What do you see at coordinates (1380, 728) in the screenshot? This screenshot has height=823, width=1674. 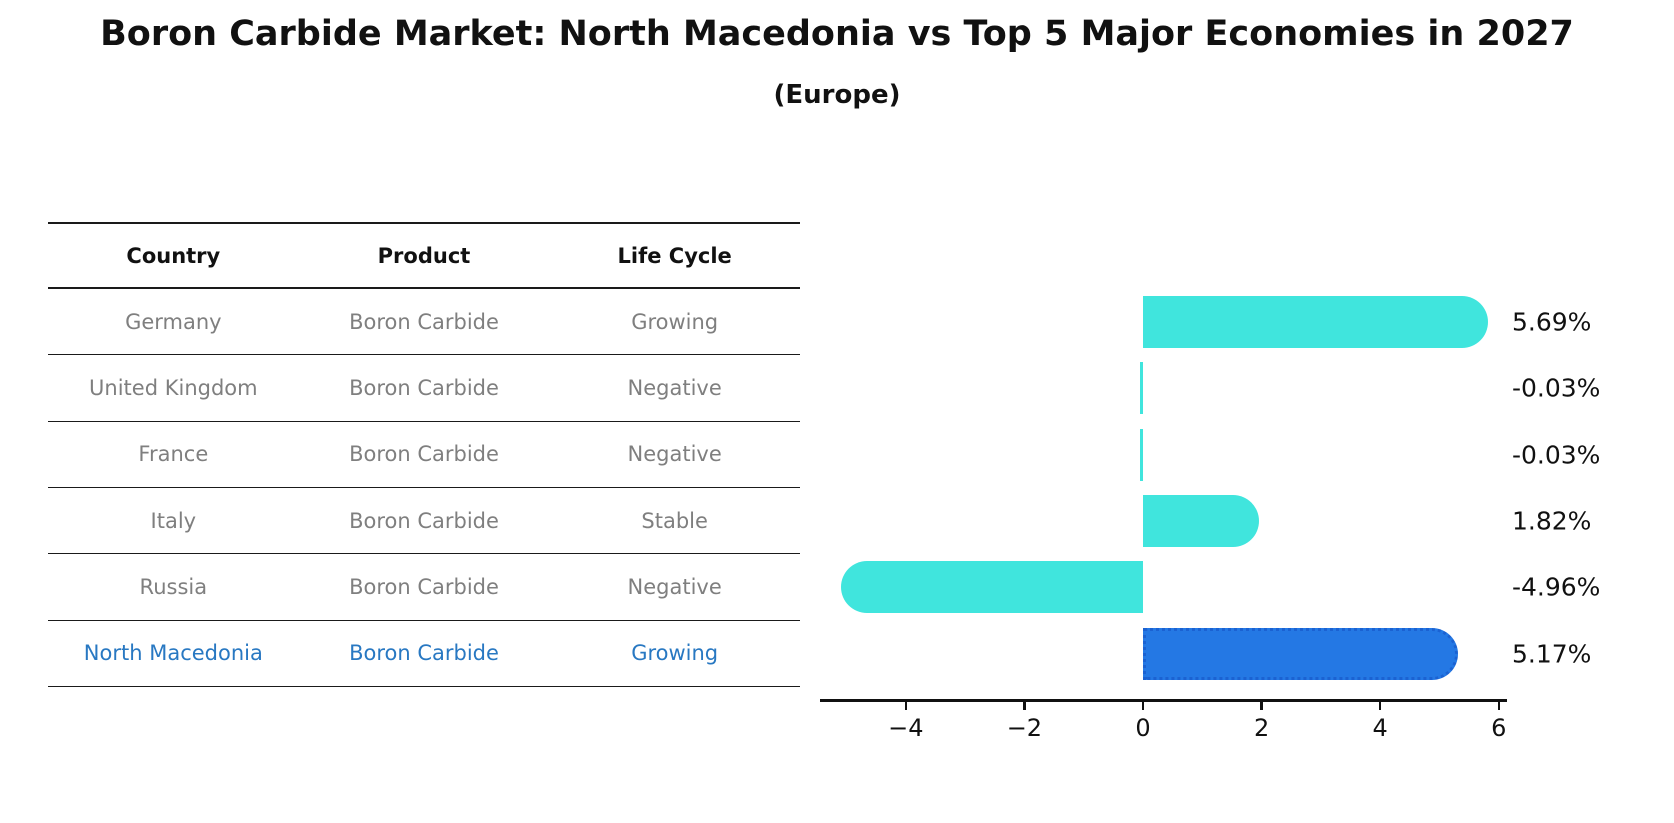 I see `x-axis-tick-label: 4` at bounding box center [1380, 728].